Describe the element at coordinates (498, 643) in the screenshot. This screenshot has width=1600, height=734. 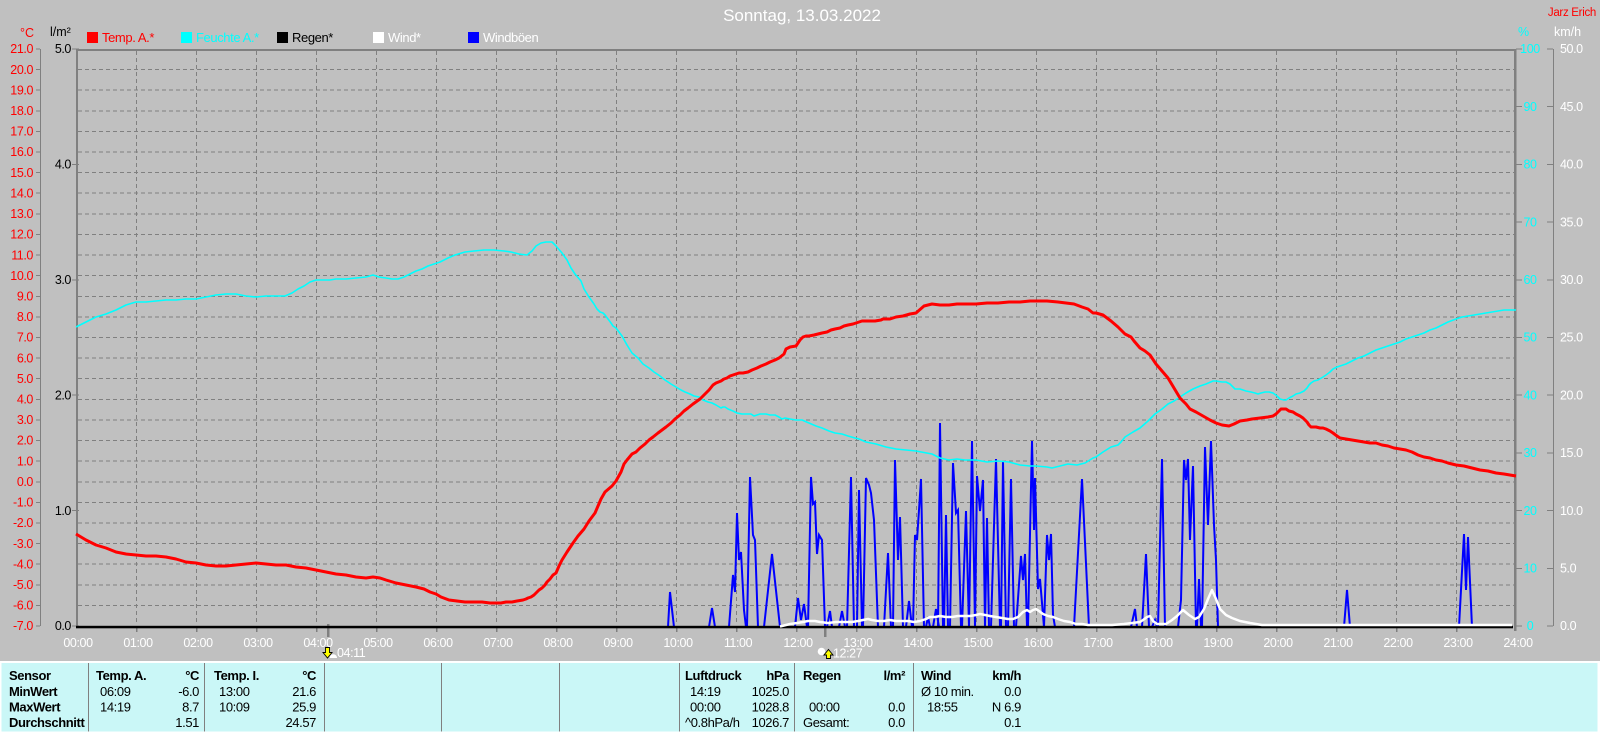
I see `svg-text: 07:00` at that location.